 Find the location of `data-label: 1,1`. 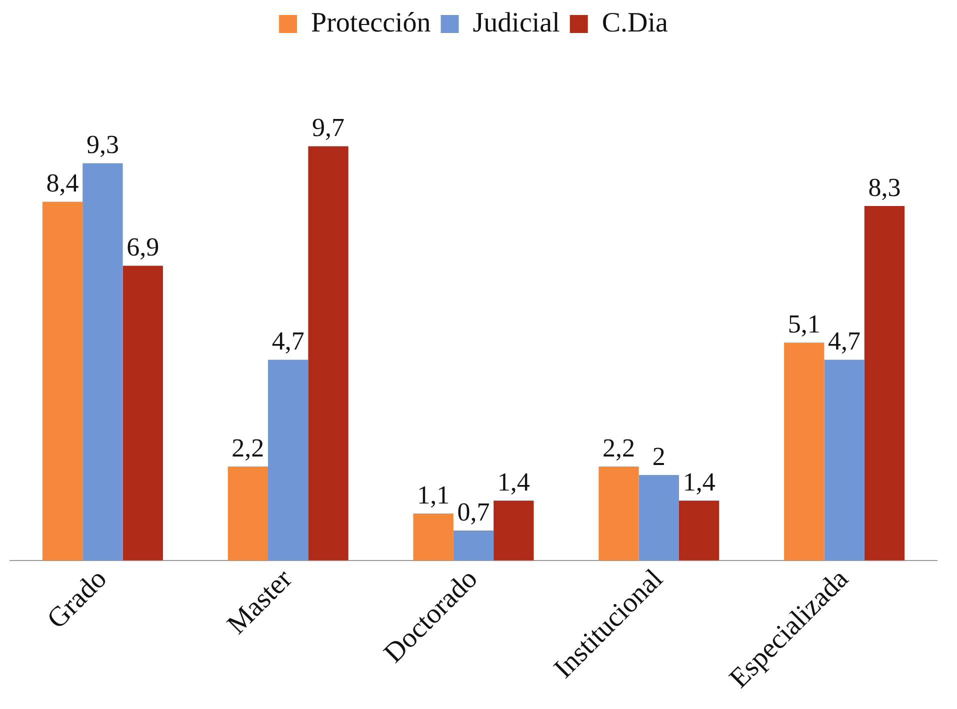

data-label: 1,1 is located at coordinates (433, 495).